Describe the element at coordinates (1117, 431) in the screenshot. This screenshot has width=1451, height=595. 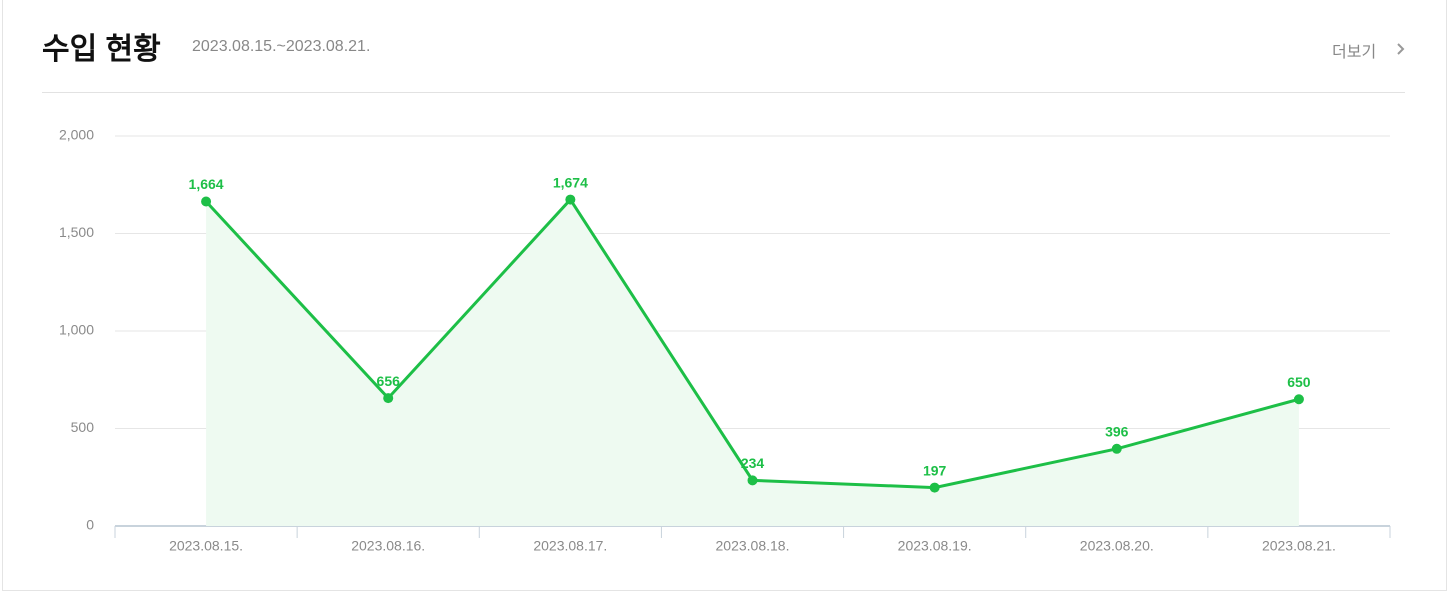
I see `value-label: 396` at that location.